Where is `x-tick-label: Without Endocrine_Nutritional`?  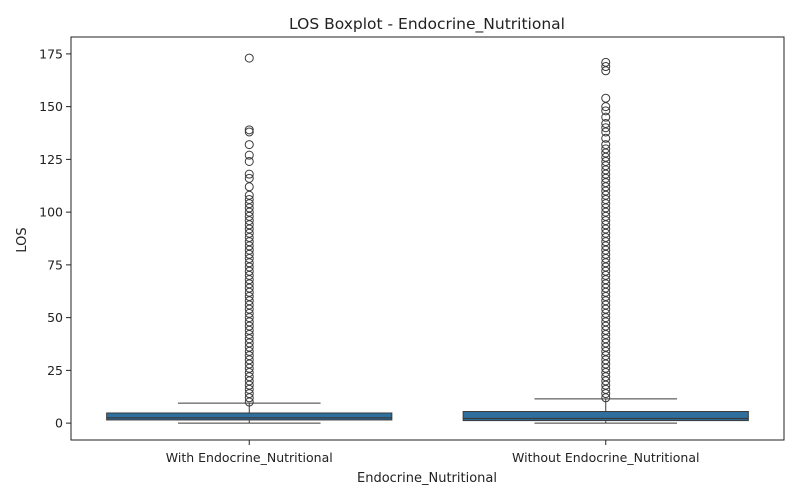
x-tick-label: Without Endocrine_Nutritional is located at coordinates (605, 457).